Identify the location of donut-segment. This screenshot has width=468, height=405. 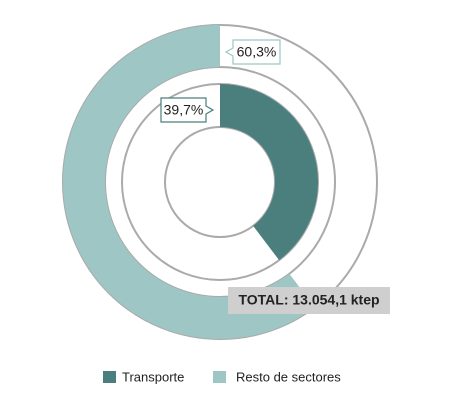
(269, 172).